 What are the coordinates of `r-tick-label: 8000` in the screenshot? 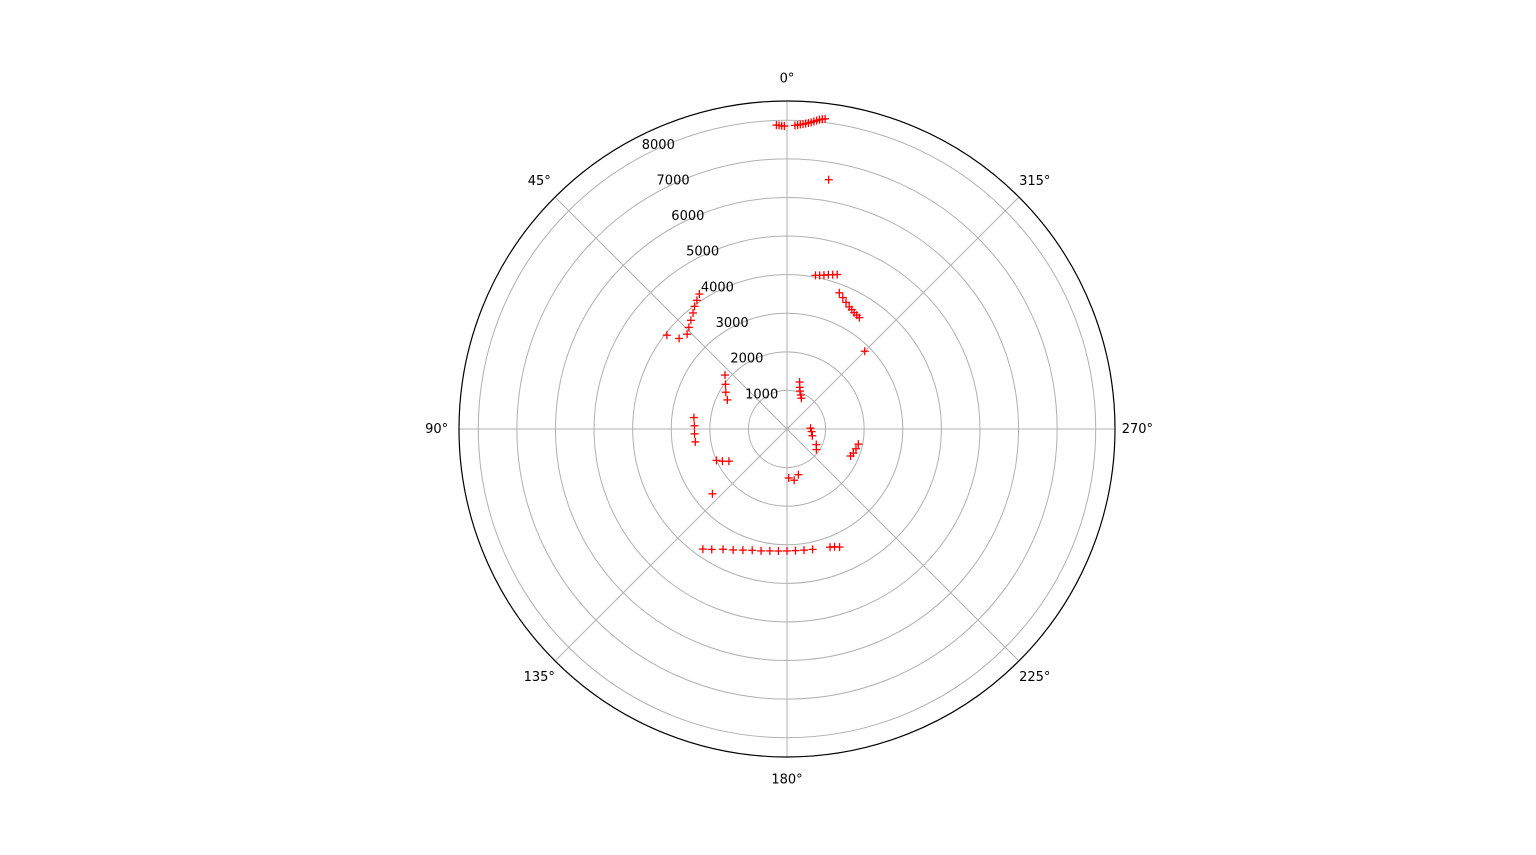 It's located at (658, 145).